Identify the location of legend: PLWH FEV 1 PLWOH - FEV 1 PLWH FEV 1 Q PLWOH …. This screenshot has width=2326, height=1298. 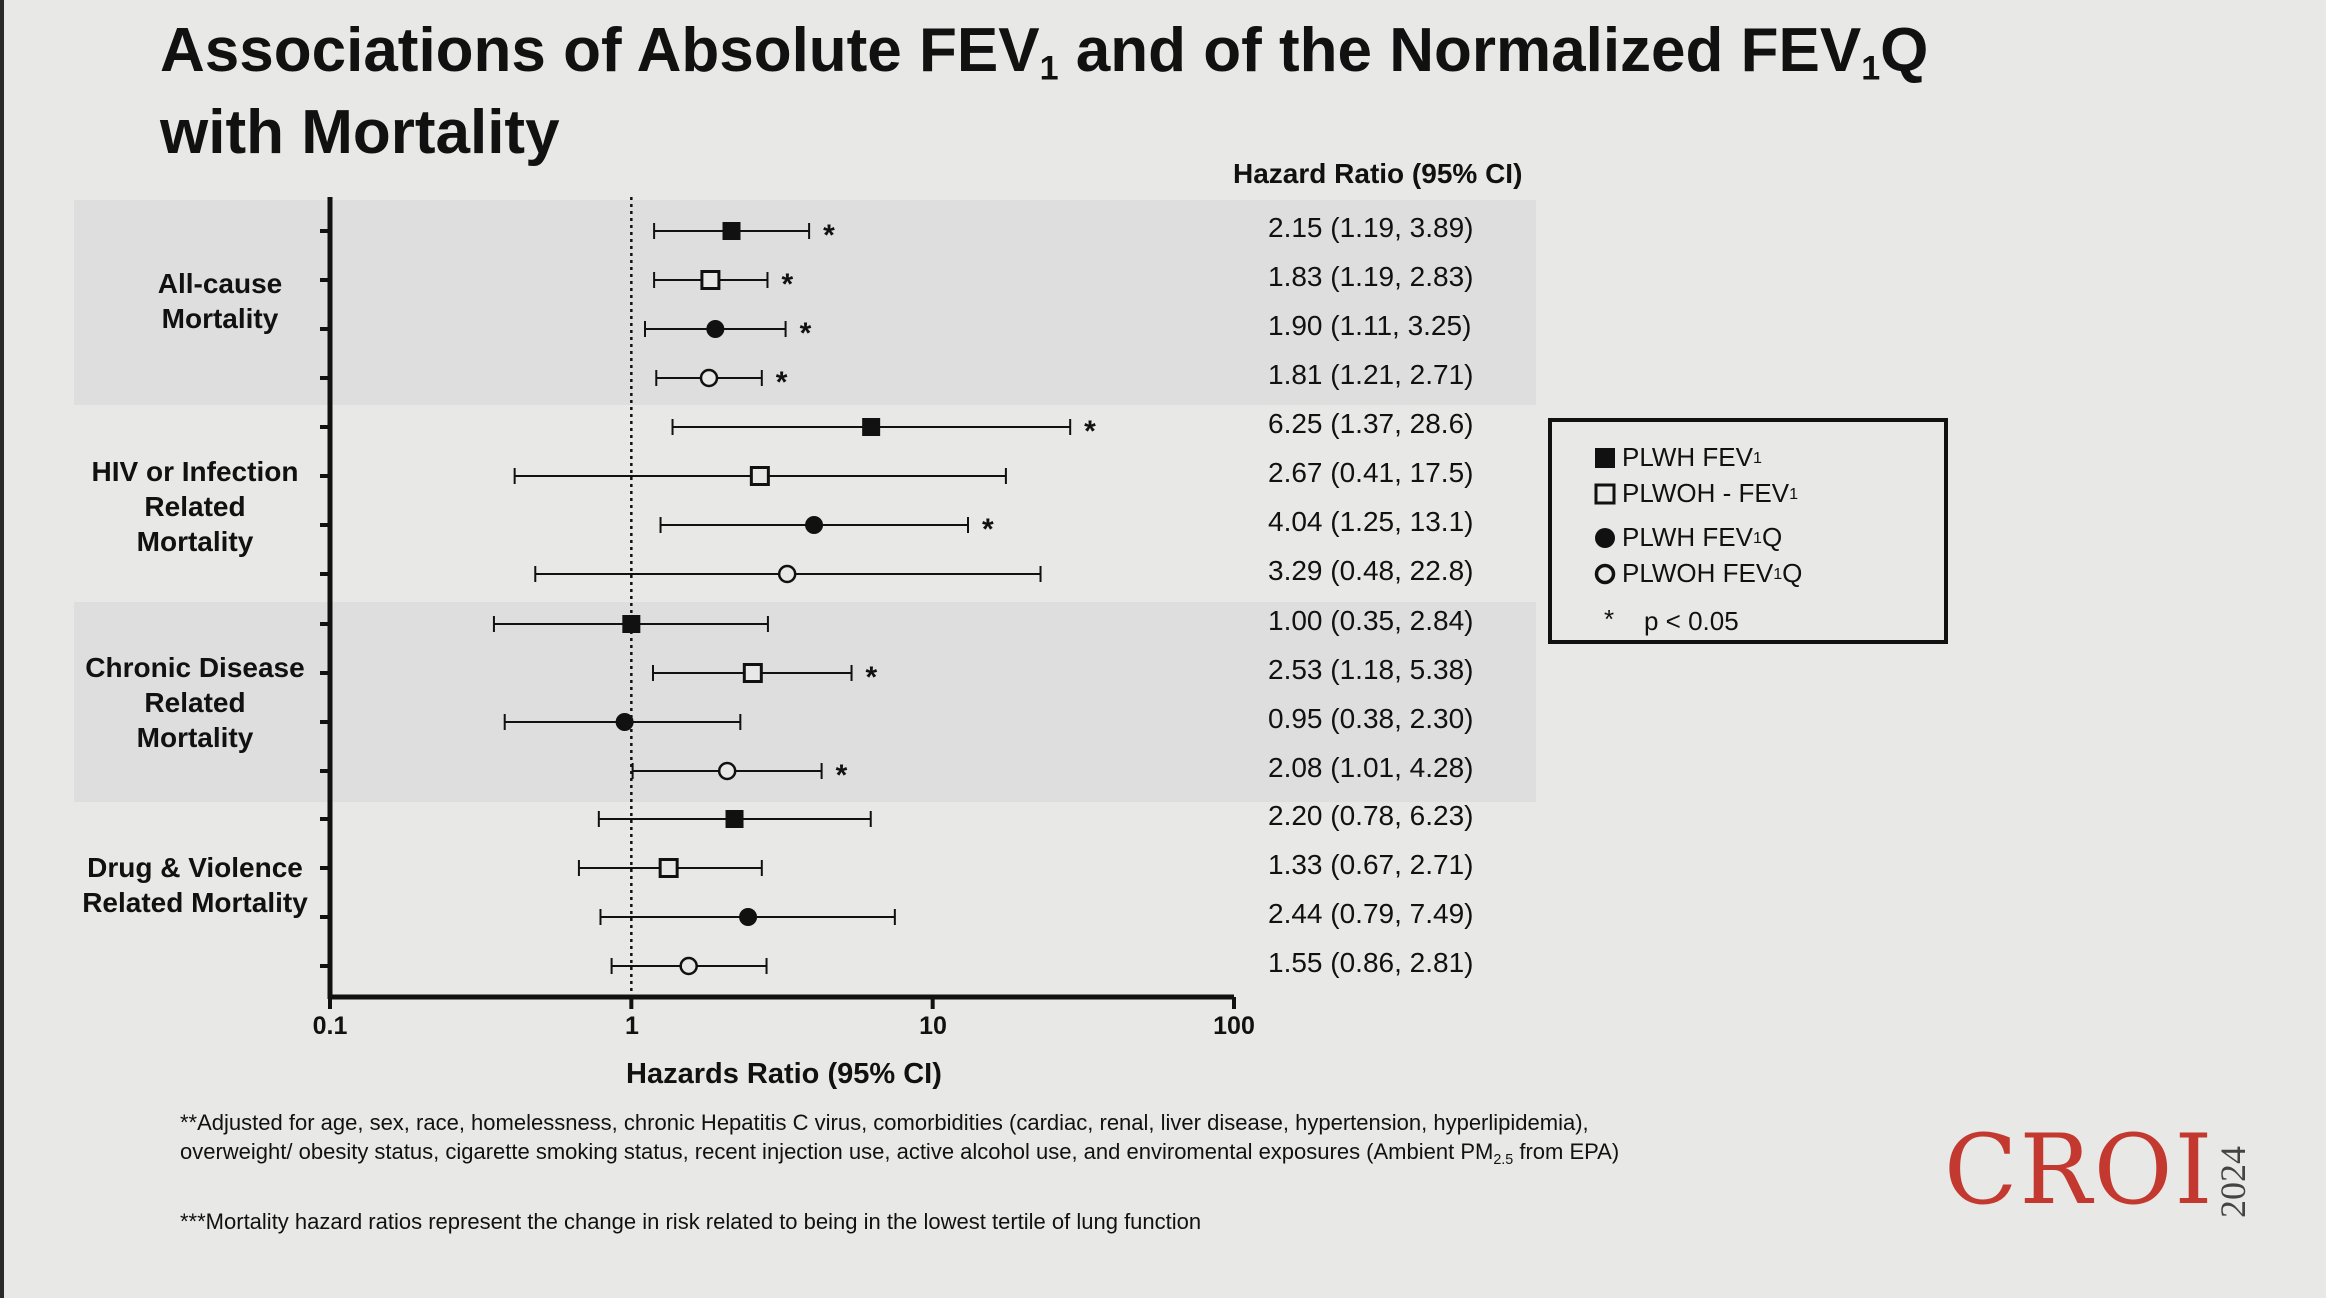
(1748, 531).